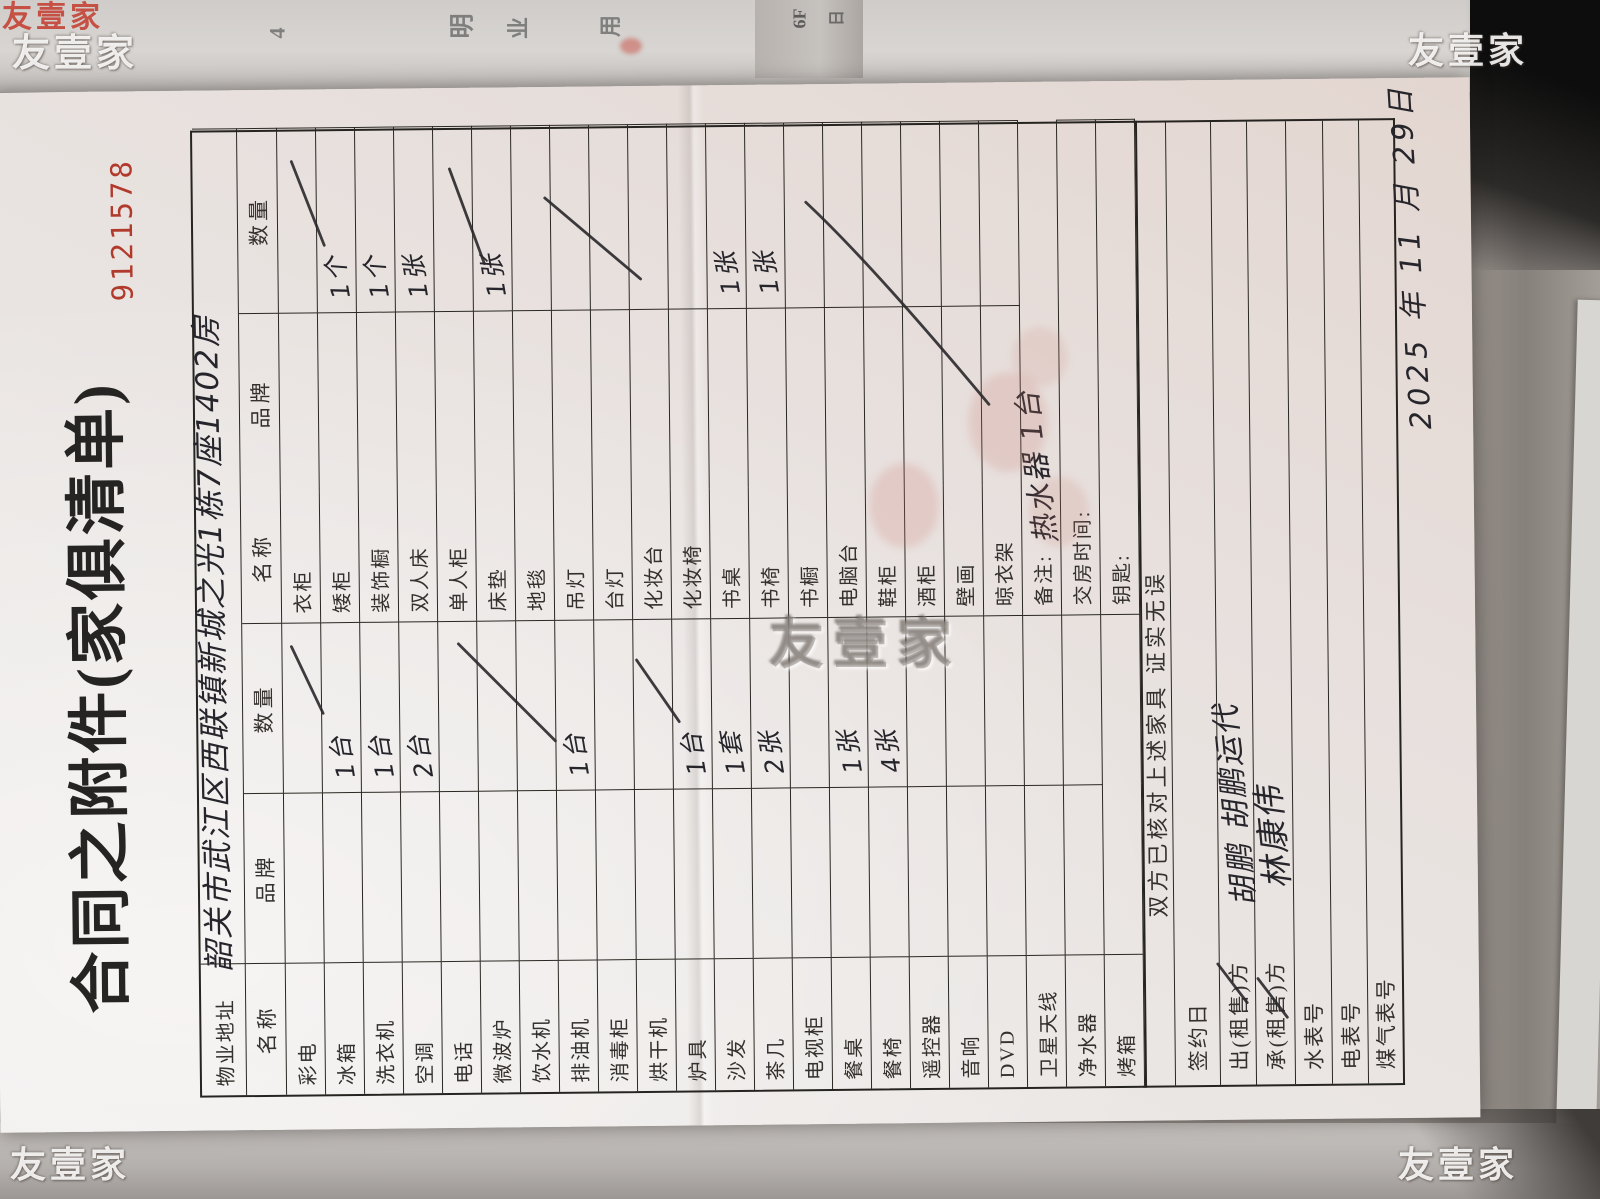  I want to click on desk-bottom-edge, so click(800, 1161).